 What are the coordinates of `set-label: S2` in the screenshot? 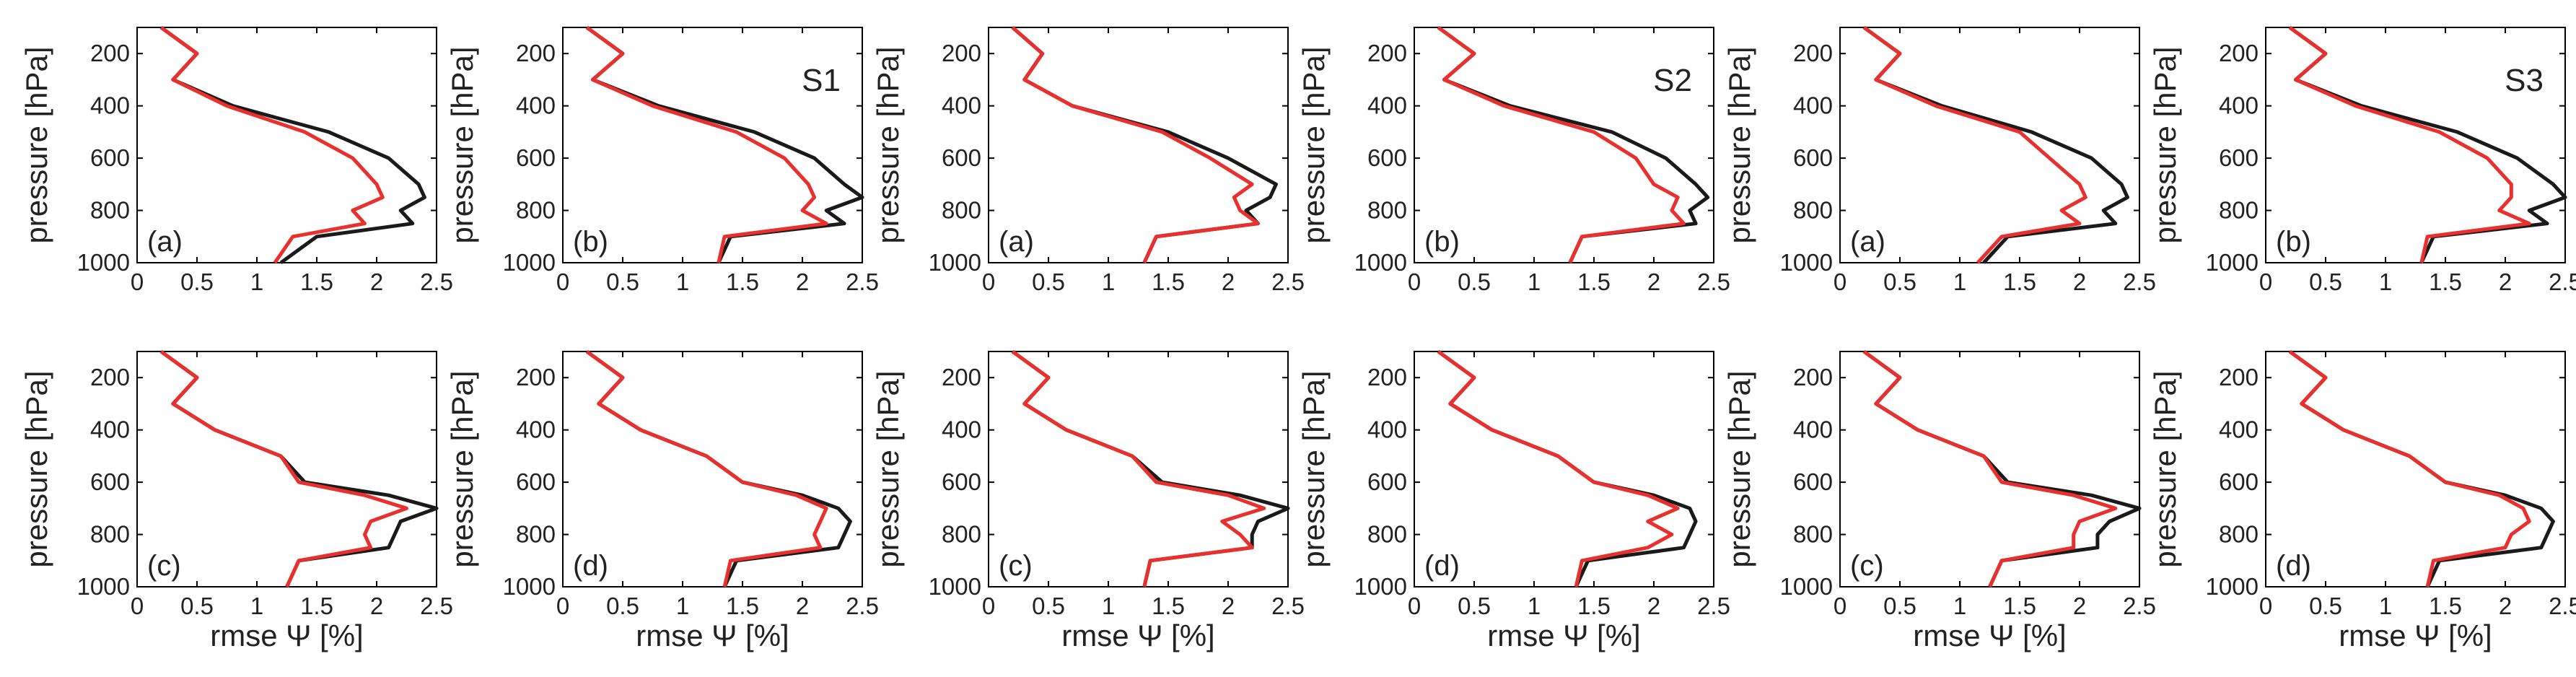 It's located at (1672, 81).